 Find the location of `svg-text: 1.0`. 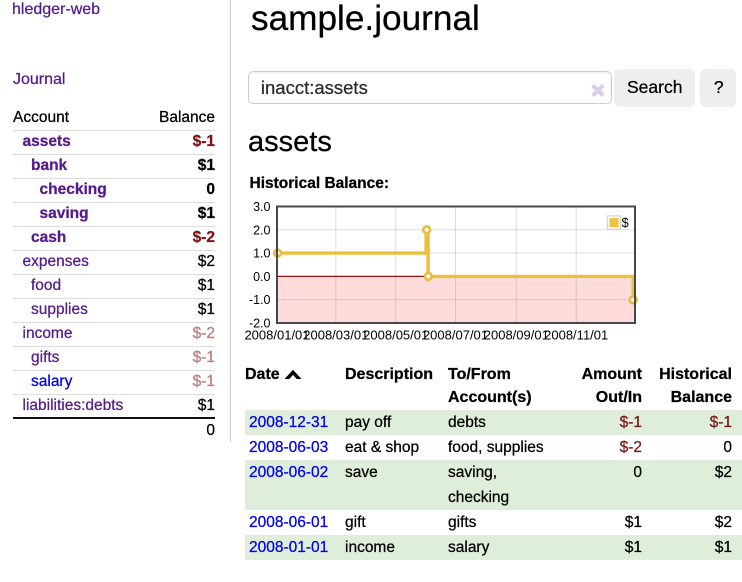

svg-text: 1.0 is located at coordinates (261, 254).